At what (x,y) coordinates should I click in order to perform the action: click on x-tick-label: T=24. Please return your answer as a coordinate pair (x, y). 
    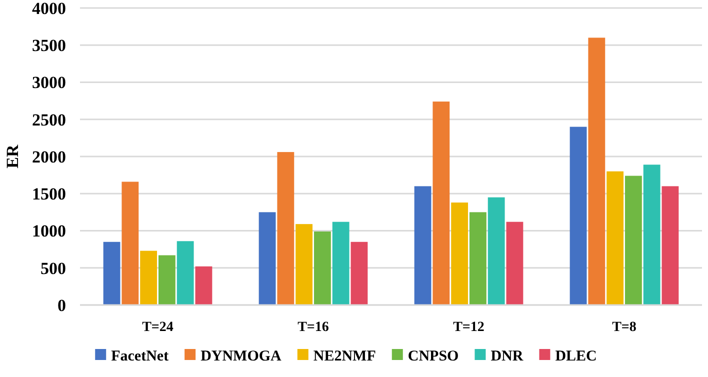
    Looking at the image, I should click on (158, 327).